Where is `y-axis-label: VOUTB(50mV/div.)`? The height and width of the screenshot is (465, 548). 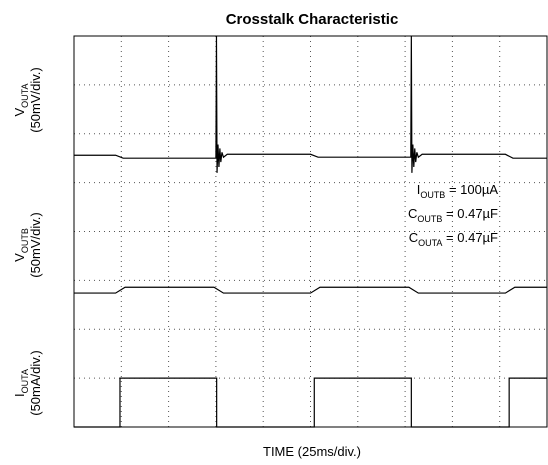
y-axis-label: VOUTB(50mV/div.) is located at coordinates (27, 245).